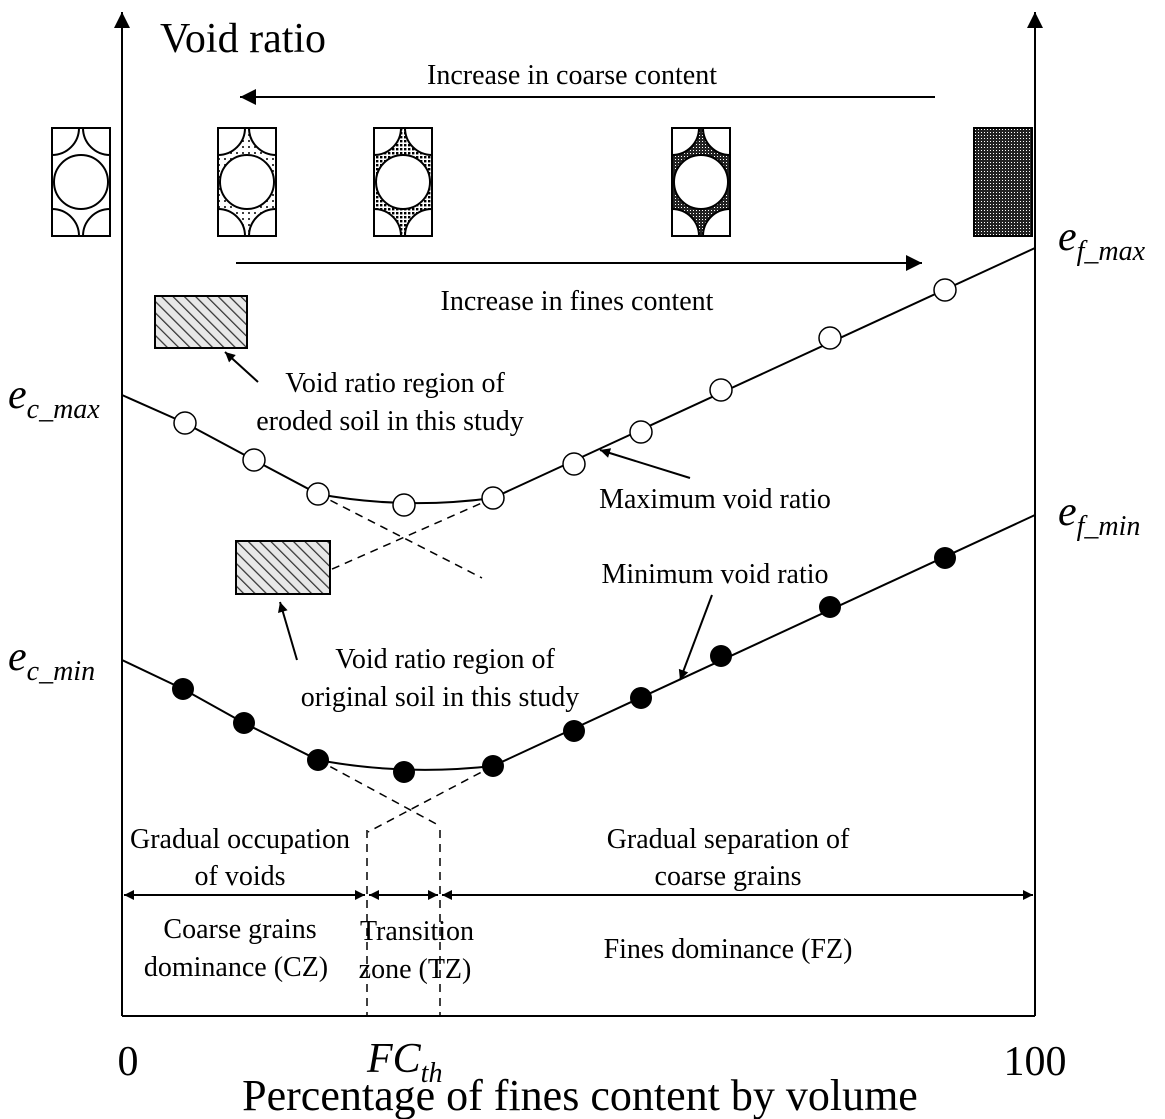 This screenshot has width=1165, height=1119. I want to click on zone-text: Transition, so click(417, 931).